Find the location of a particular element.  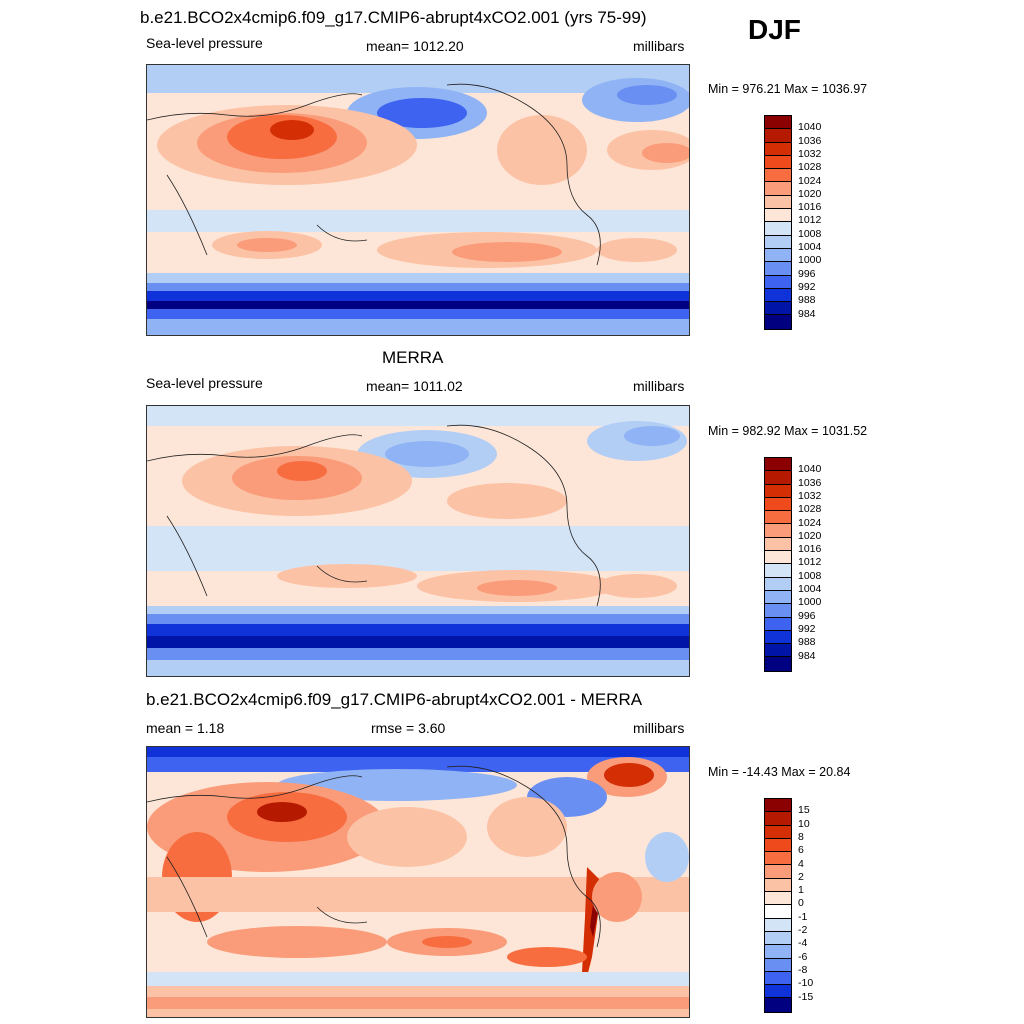

panel-1-units-label: millibars is located at coordinates (659, 46).